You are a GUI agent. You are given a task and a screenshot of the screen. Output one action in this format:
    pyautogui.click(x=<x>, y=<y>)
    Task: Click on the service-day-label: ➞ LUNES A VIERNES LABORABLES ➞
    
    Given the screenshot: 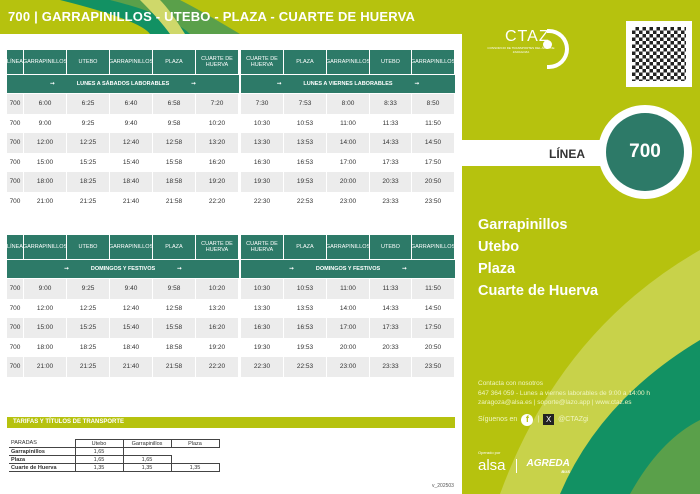 What is the action you would take?
    pyautogui.click(x=348, y=84)
    